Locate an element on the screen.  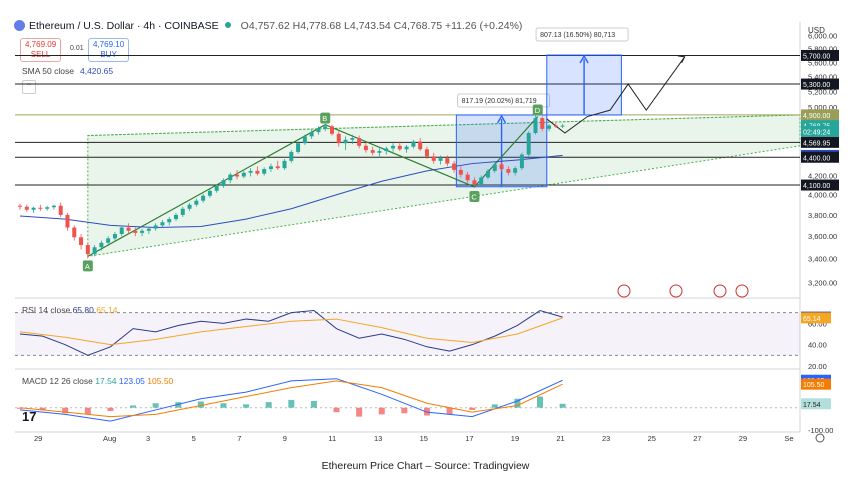
sma50-line is located at coordinates (291, 191).